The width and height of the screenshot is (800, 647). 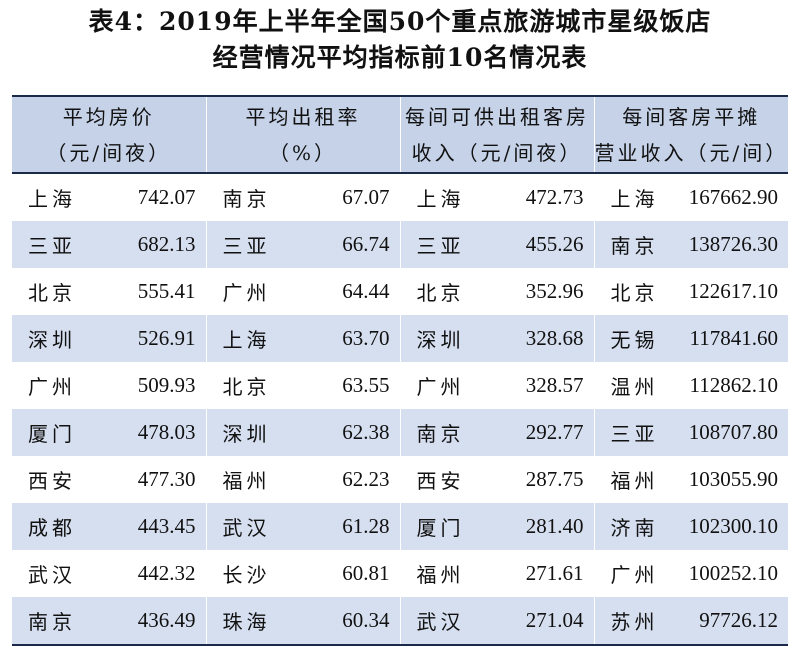 What do you see at coordinates (691, 134) in the screenshot?
I see `header-revenue-per-room: 每间客房平摊 营业收入（元/间）` at bounding box center [691, 134].